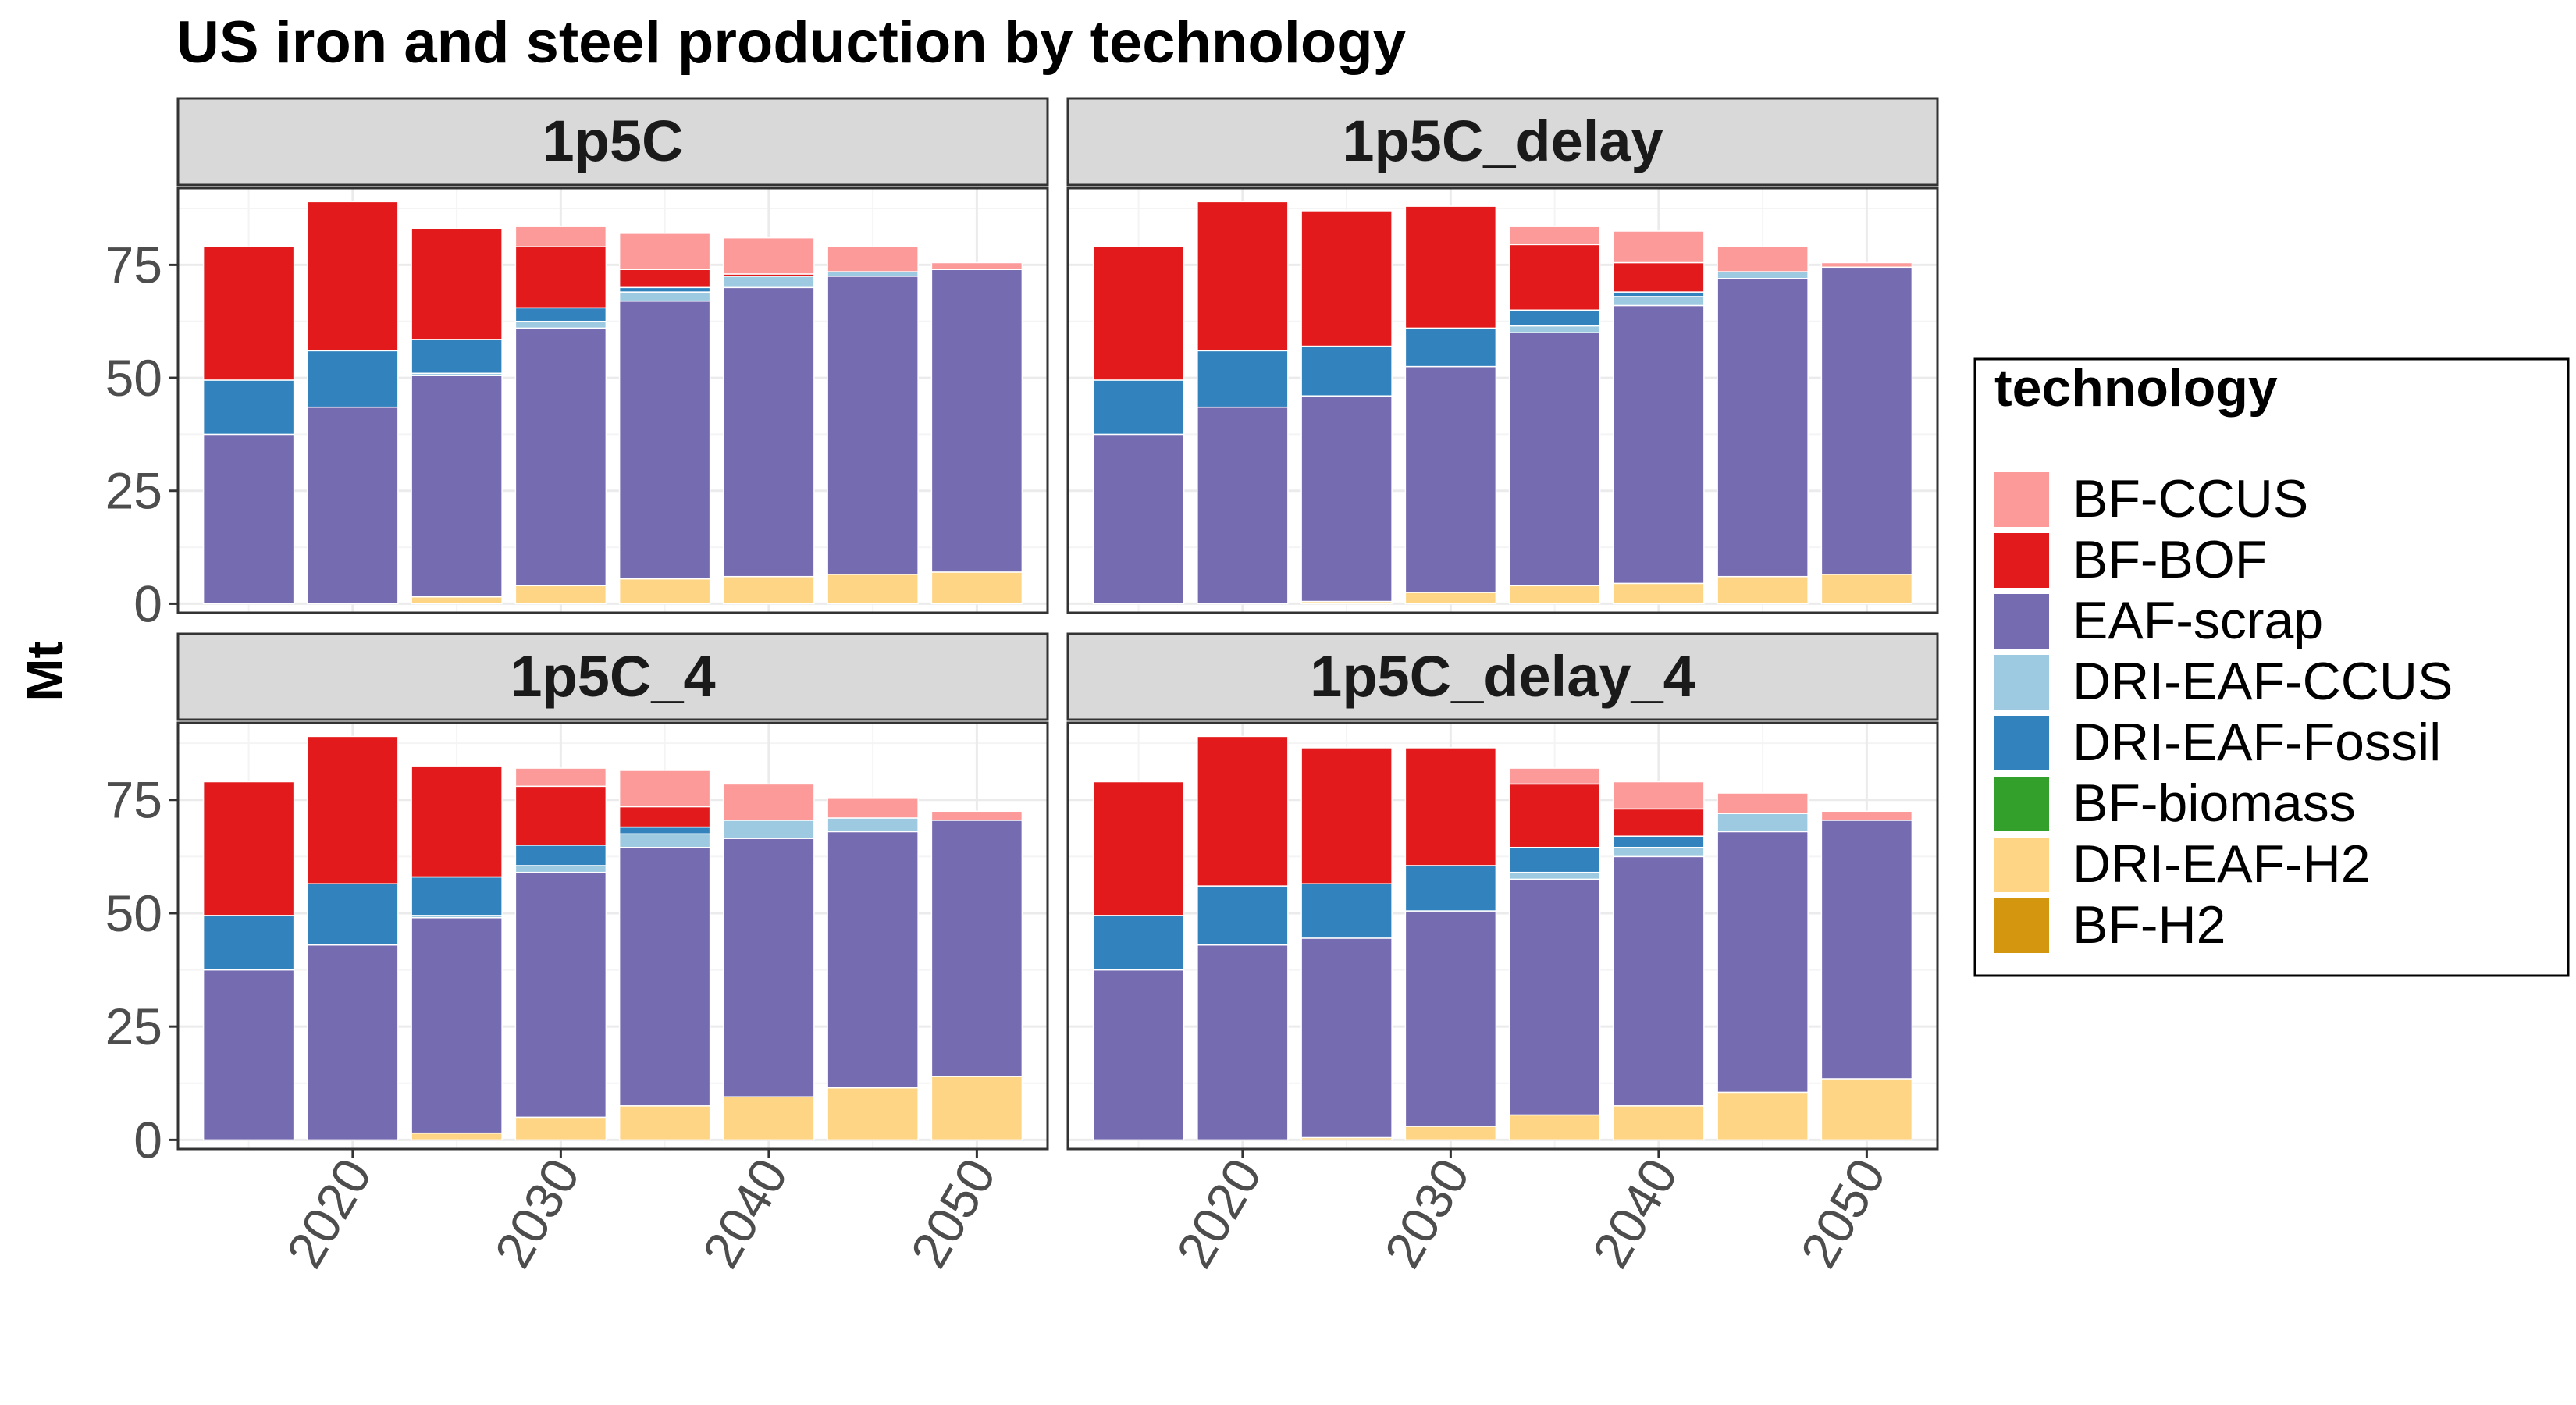 The height and width of the screenshot is (1405, 2576). Describe the element at coordinates (2214, 804) in the screenshot. I see `legend-label: BF-biomass` at that location.